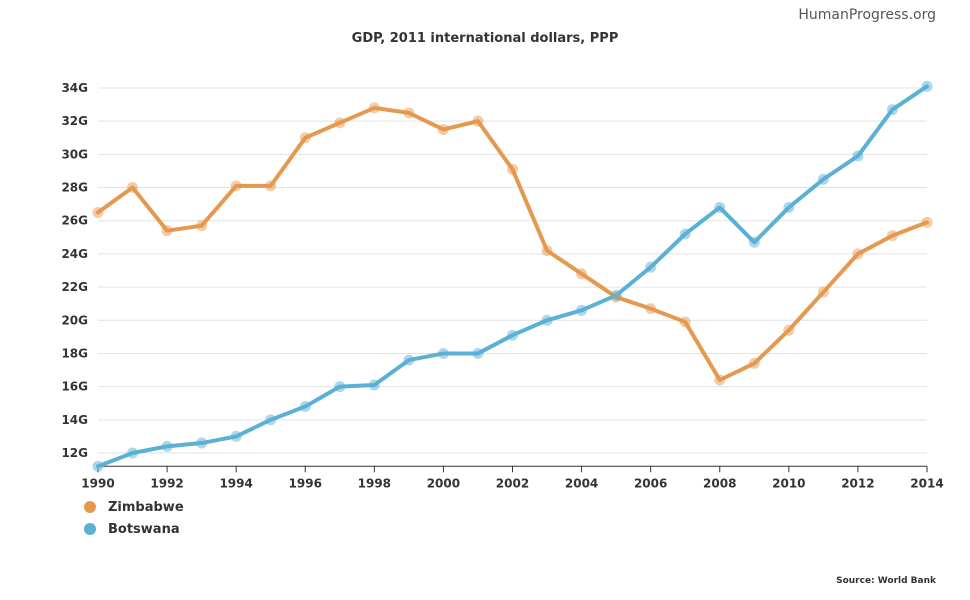 The width and height of the screenshot is (970, 600). Describe the element at coordinates (74, 387) in the screenshot. I see `y-tick-label: 16G` at that location.